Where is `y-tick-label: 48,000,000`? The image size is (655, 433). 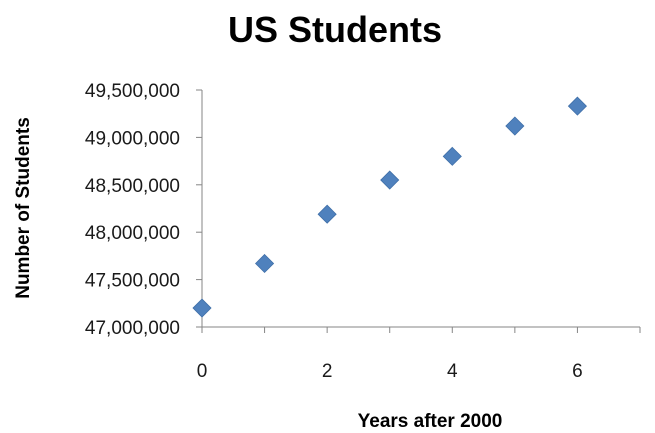 y-tick-label: 48,000,000 is located at coordinates (132, 233).